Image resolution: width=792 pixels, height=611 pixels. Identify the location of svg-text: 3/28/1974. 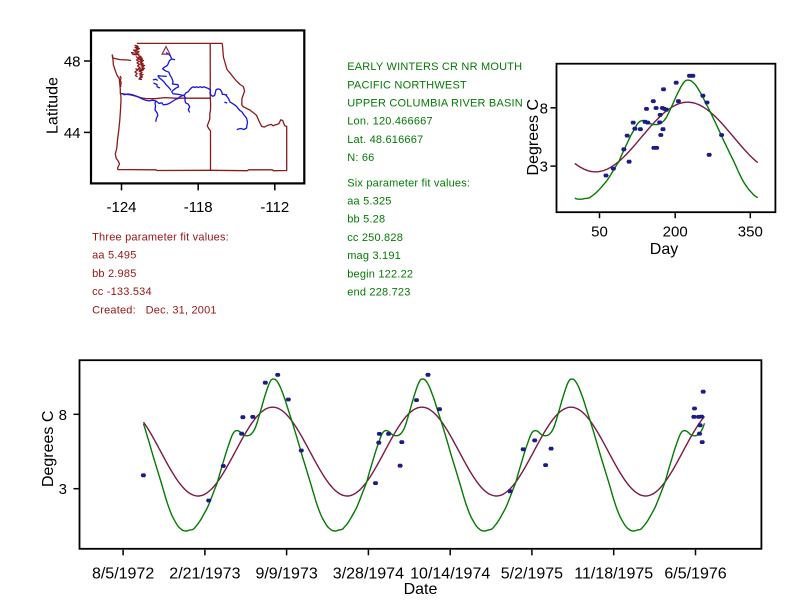
(368, 574).